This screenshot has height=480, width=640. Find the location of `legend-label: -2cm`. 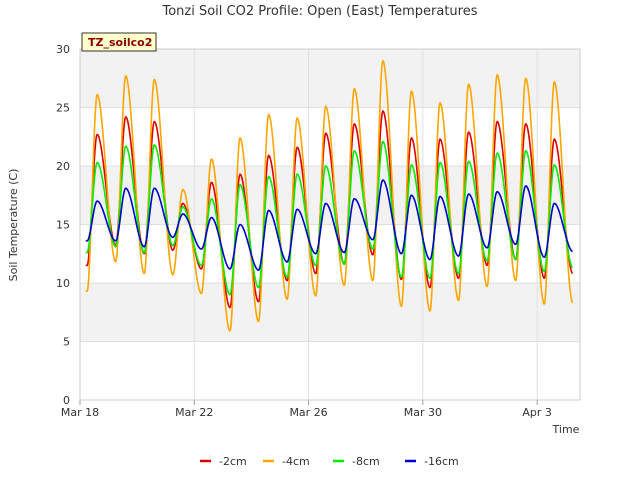

legend-label: -2cm is located at coordinates (233, 461).